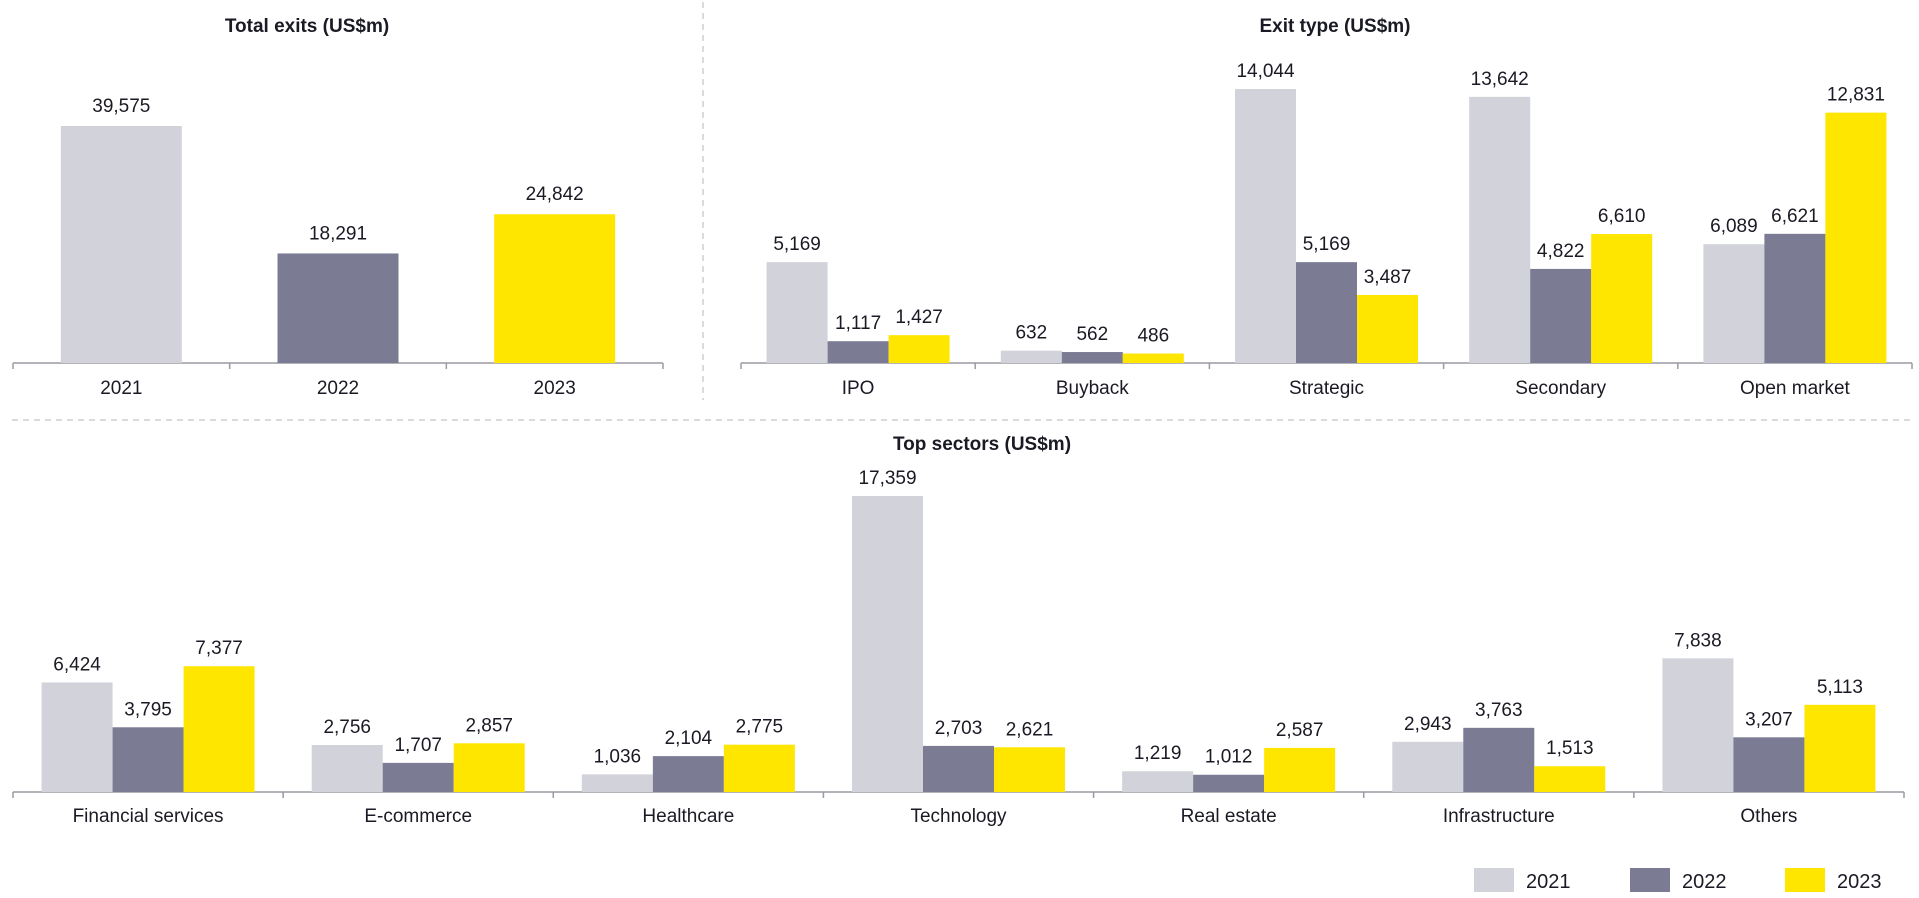  What do you see at coordinates (1795, 388) in the screenshot?
I see `category-label-open-market: Open market` at bounding box center [1795, 388].